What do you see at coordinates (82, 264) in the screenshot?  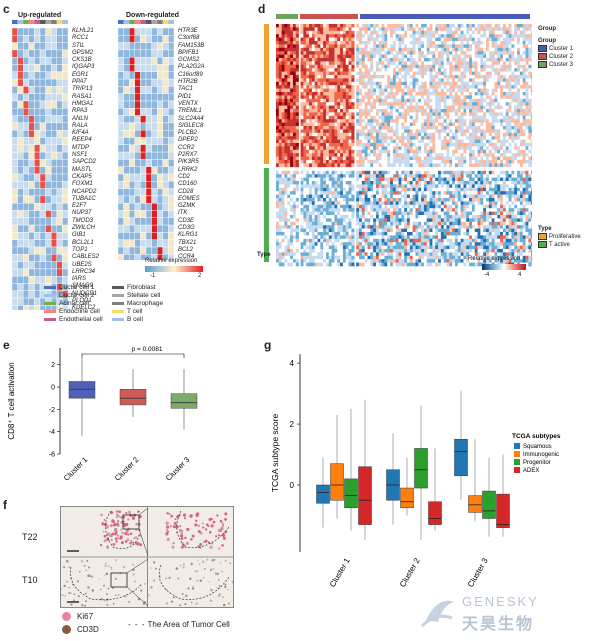 I see `gene-label: UBE2S` at bounding box center [82, 264].